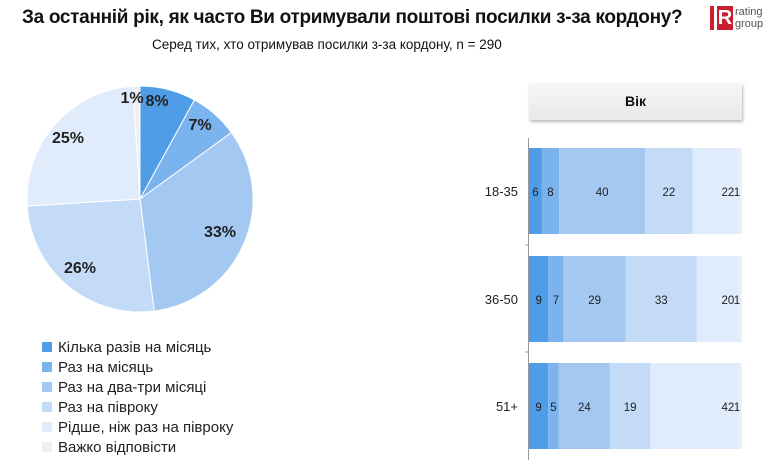 This screenshot has width=780, height=476. Describe the element at coordinates (635, 101) in the screenshot. I see `age-header: Вік` at that location.